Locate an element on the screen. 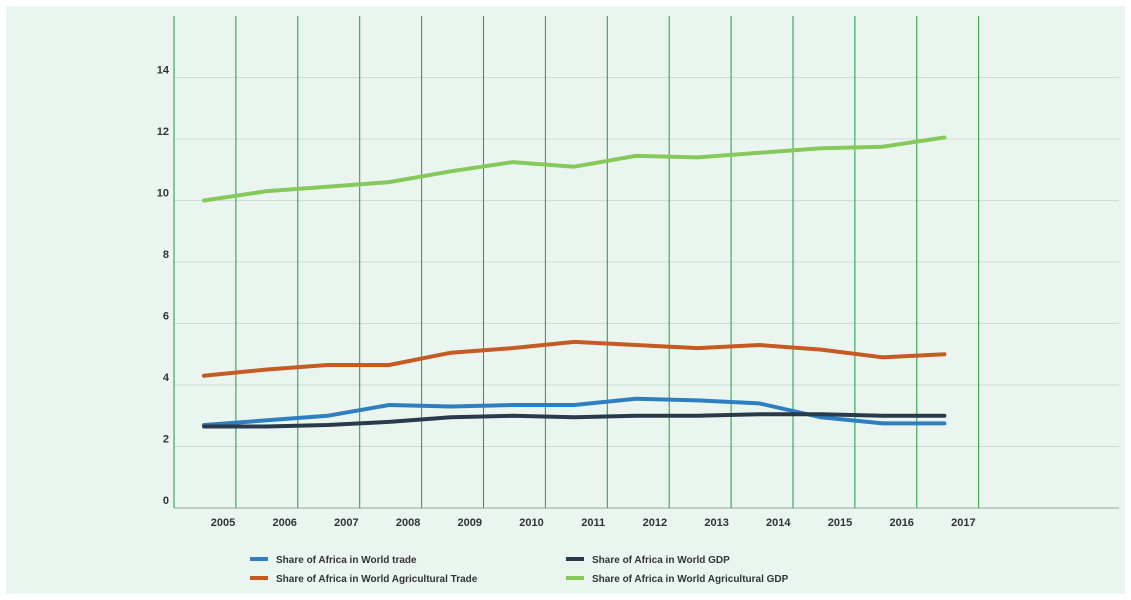  y-tick-label: 12 is located at coordinates (163, 132).